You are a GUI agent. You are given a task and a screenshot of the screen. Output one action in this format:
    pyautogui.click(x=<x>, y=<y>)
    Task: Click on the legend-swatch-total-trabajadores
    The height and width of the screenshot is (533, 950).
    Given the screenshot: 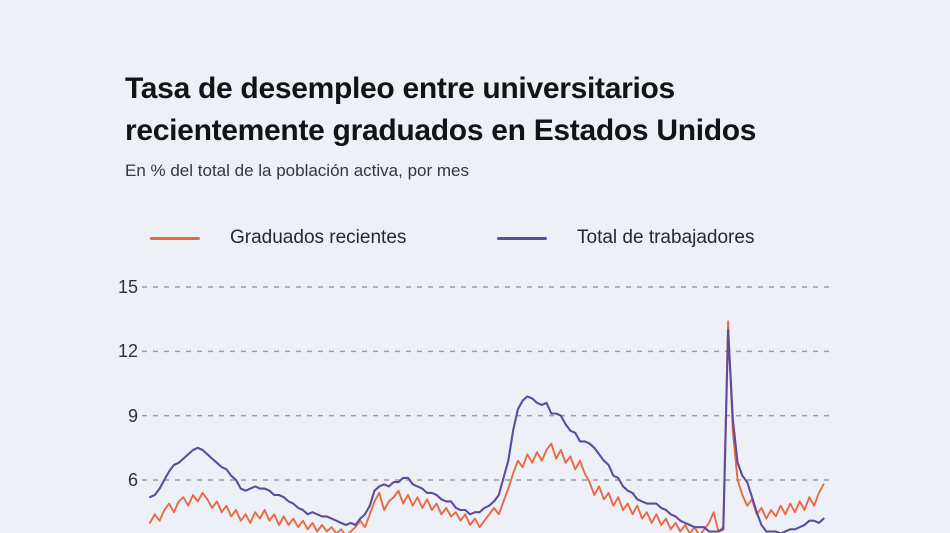 What is the action you would take?
    pyautogui.click(x=522, y=238)
    